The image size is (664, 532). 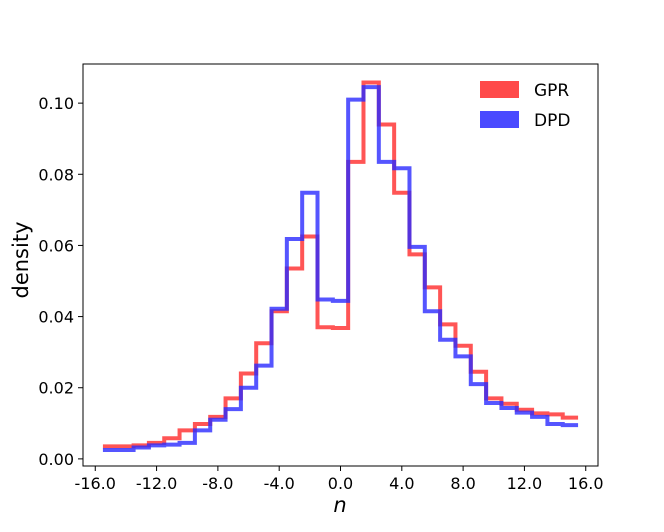 I want to click on x-tick-label: 0.0, so click(x=340, y=483).